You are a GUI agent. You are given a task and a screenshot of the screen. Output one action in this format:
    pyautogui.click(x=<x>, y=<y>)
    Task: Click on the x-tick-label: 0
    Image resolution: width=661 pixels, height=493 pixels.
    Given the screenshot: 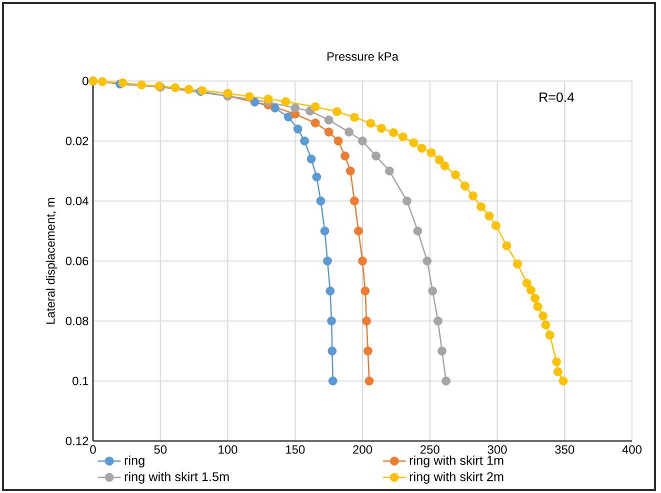 What is the action you would take?
    pyautogui.click(x=93, y=449)
    